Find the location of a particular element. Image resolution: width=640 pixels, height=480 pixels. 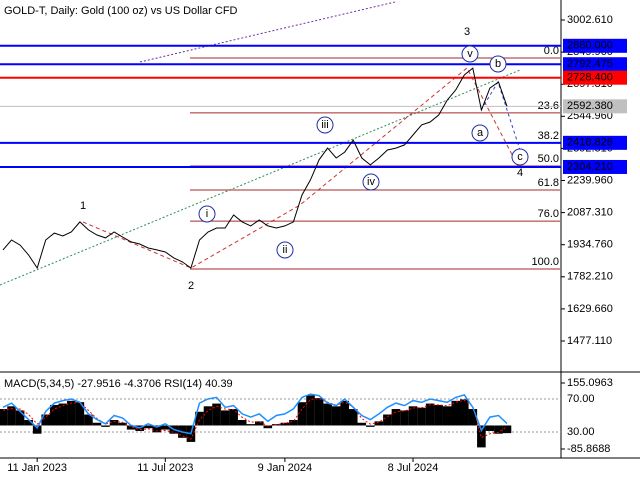

sub-wave-label: i is located at coordinates (207, 214).